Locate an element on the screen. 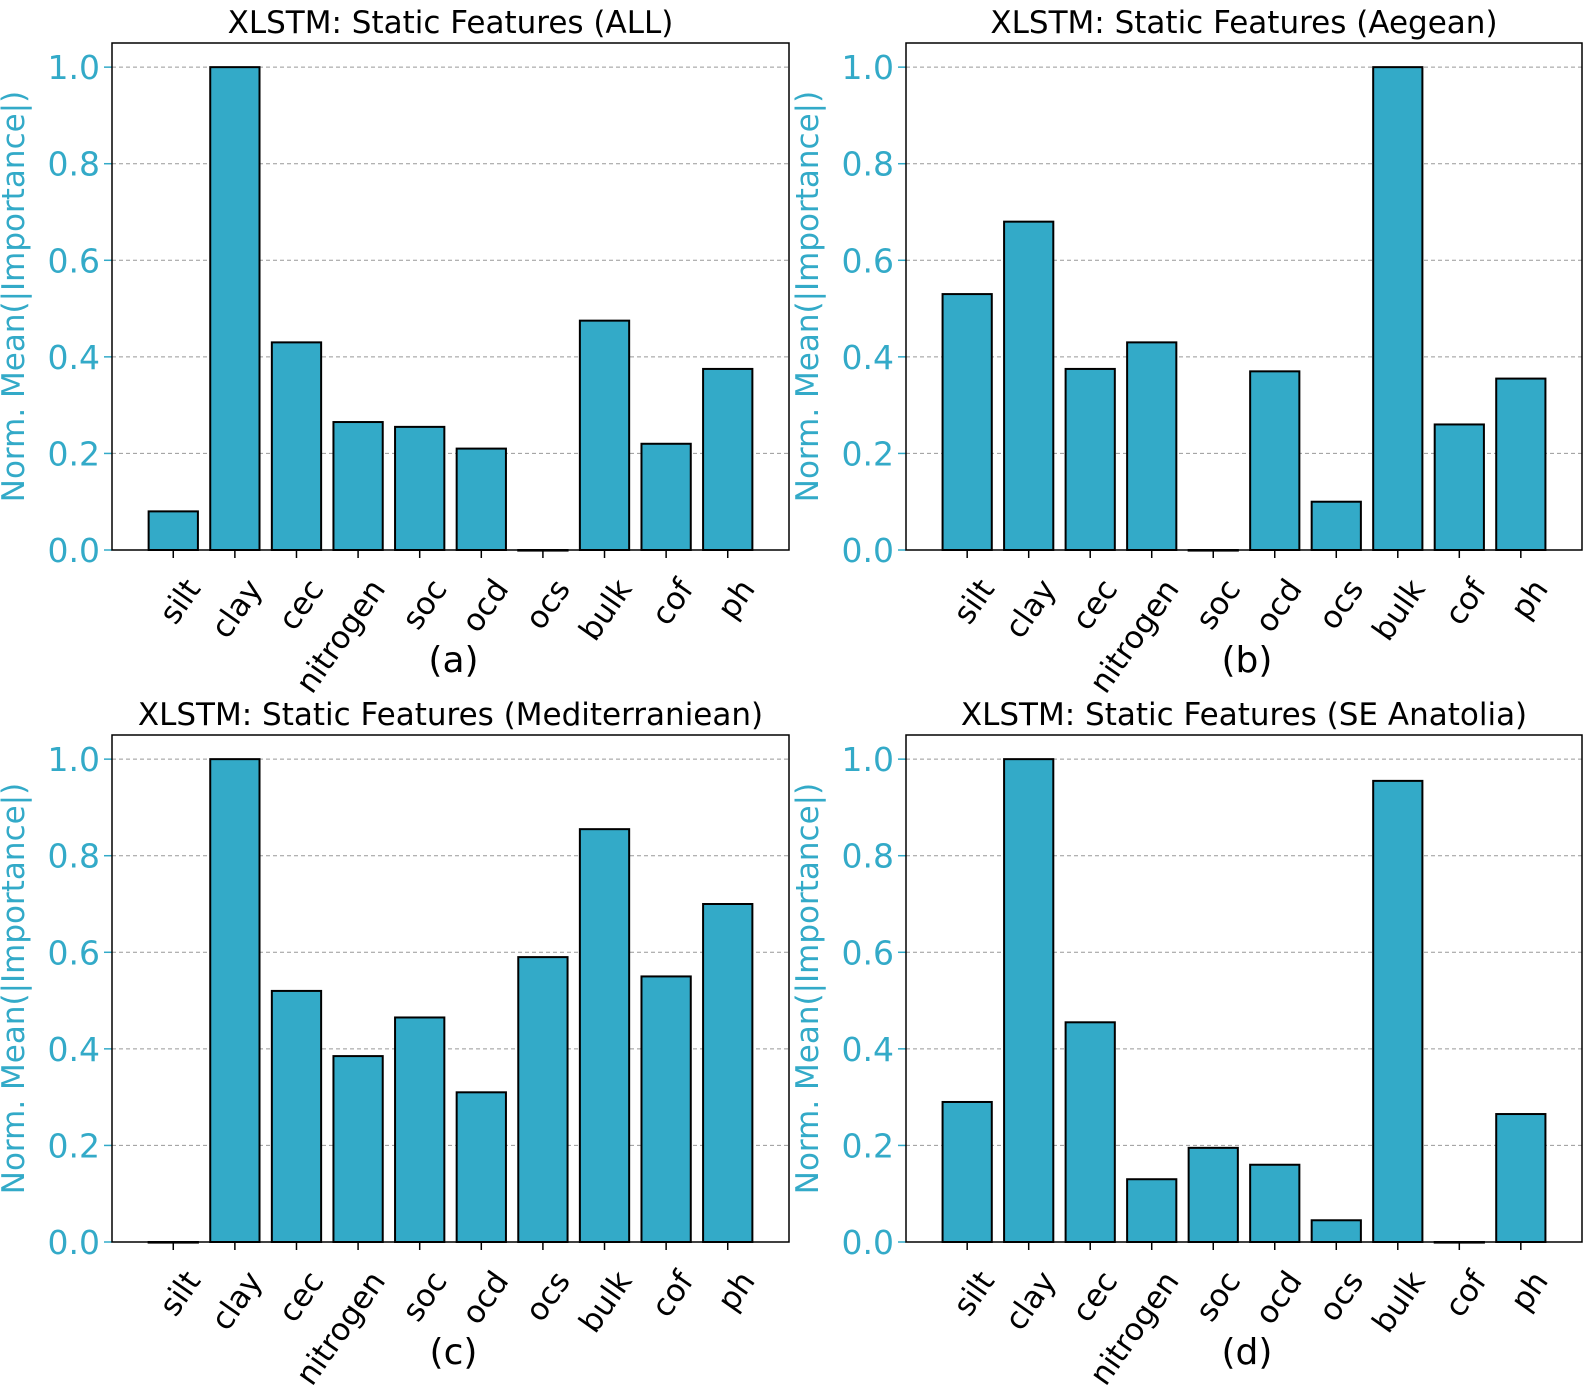 This screenshot has width=1590, height=1394. x-tick-label: clay is located at coordinates (237, 609).